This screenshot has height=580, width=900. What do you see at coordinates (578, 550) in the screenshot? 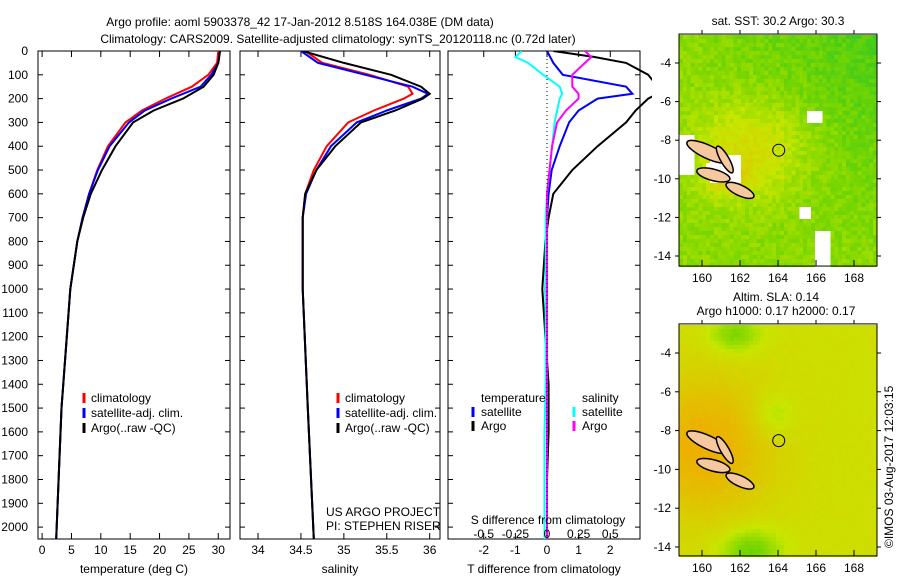
I see `x-tick-label: 1` at bounding box center [578, 550].